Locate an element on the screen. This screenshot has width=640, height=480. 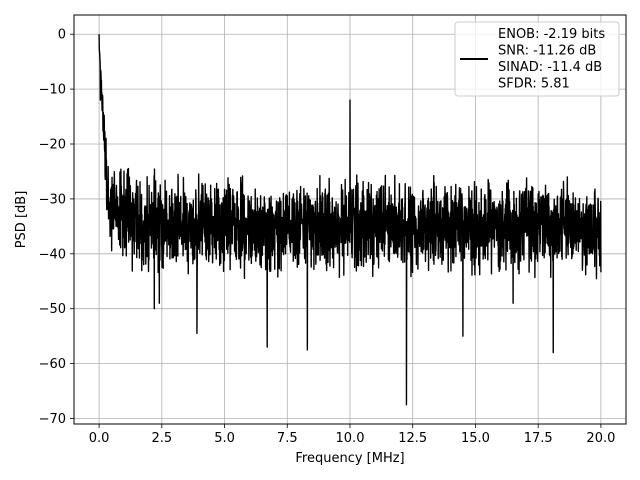
x-axis-label: Frequency [MHz] is located at coordinates (349, 458).